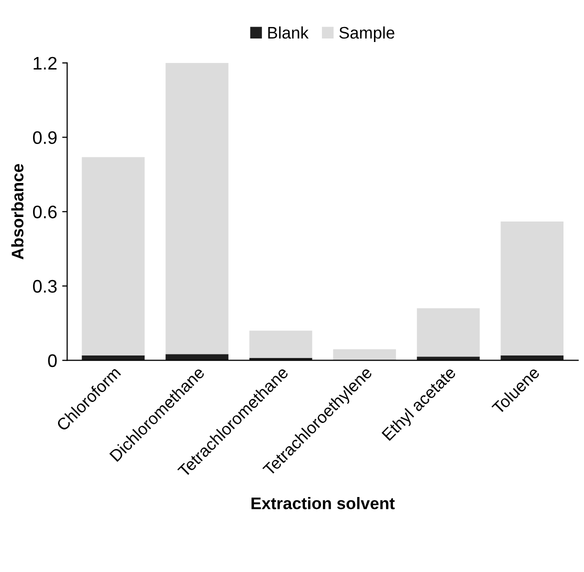  I want to click on x-axis-title: Extraction solvent, so click(323, 503).